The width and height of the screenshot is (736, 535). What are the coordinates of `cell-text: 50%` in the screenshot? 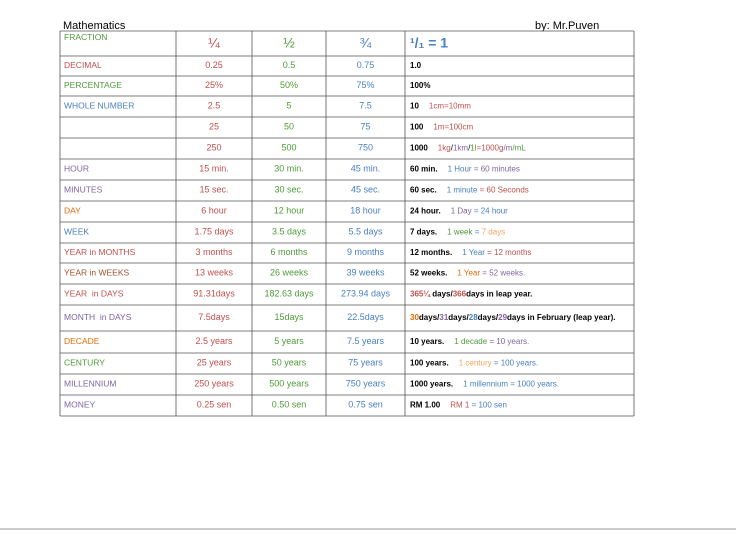 It's located at (289, 85).